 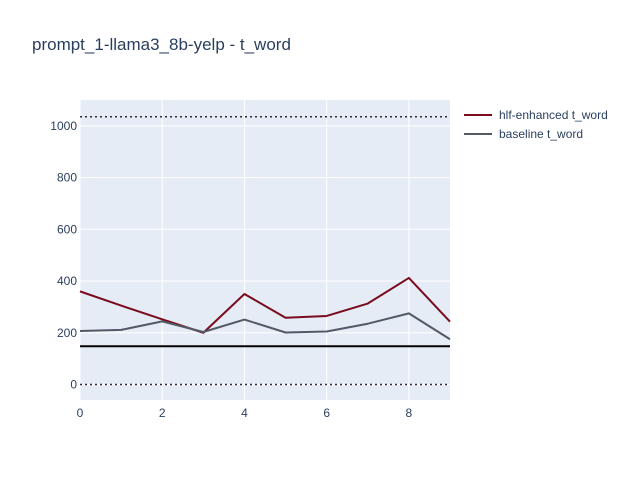 I want to click on x-tick-label: 8, so click(x=409, y=413).